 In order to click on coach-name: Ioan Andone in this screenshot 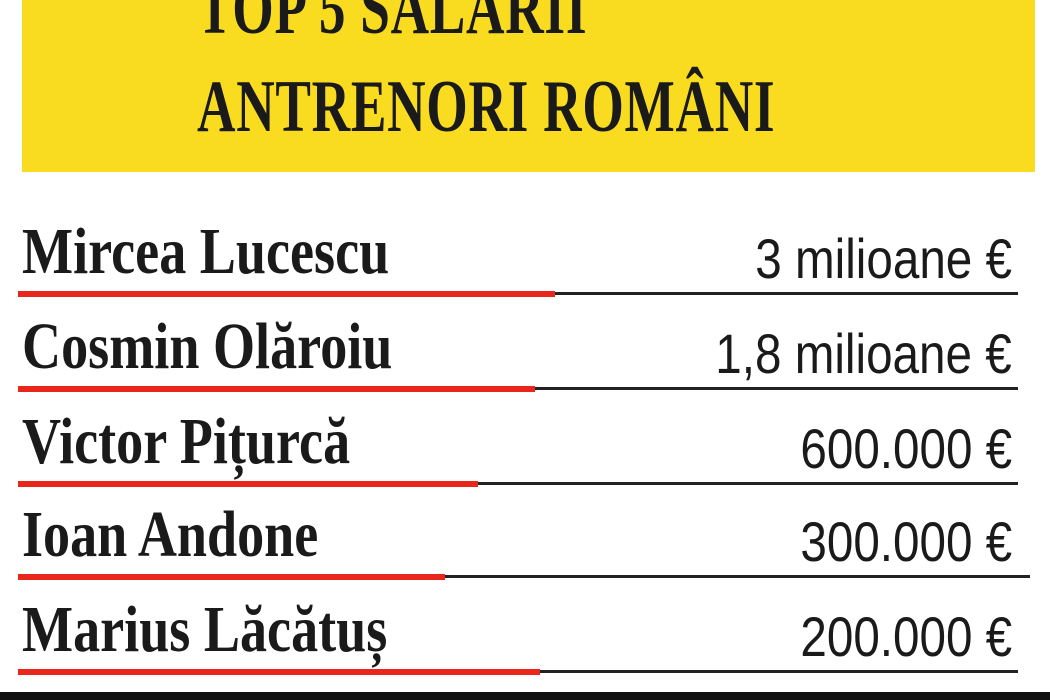, I will do `click(170, 534)`.